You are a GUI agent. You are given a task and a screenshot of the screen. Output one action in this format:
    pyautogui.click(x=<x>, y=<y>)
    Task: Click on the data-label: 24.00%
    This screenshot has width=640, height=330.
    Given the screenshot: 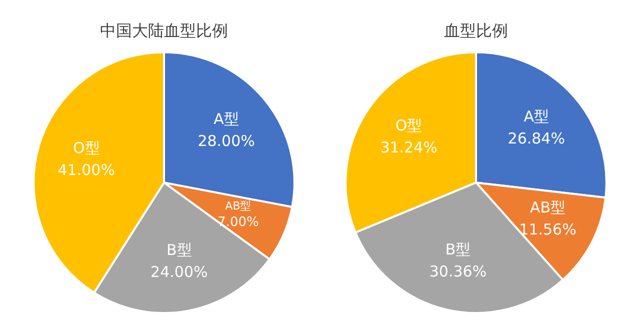 What is the action you would take?
    pyautogui.click(x=179, y=271)
    